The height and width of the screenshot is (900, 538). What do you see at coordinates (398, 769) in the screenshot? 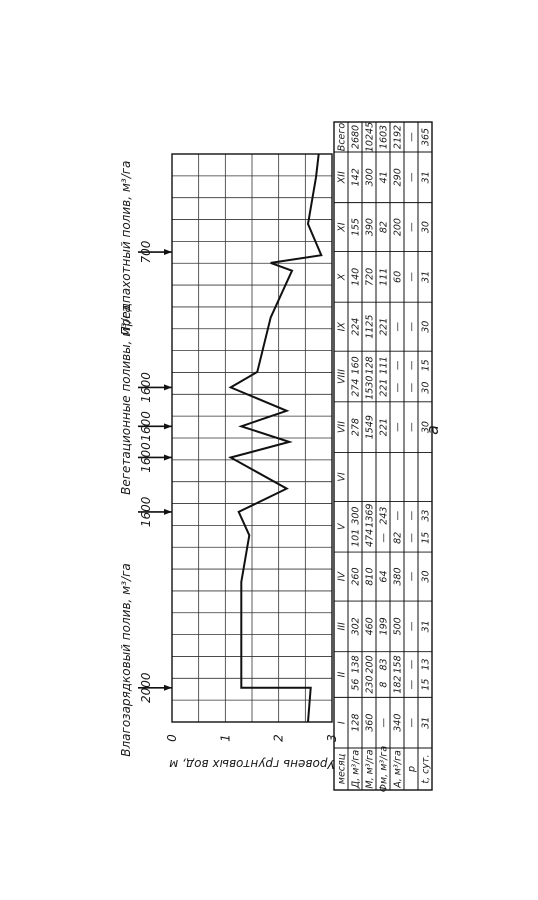
I see `table-row-label: А, м³/га` at bounding box center [398, 769].